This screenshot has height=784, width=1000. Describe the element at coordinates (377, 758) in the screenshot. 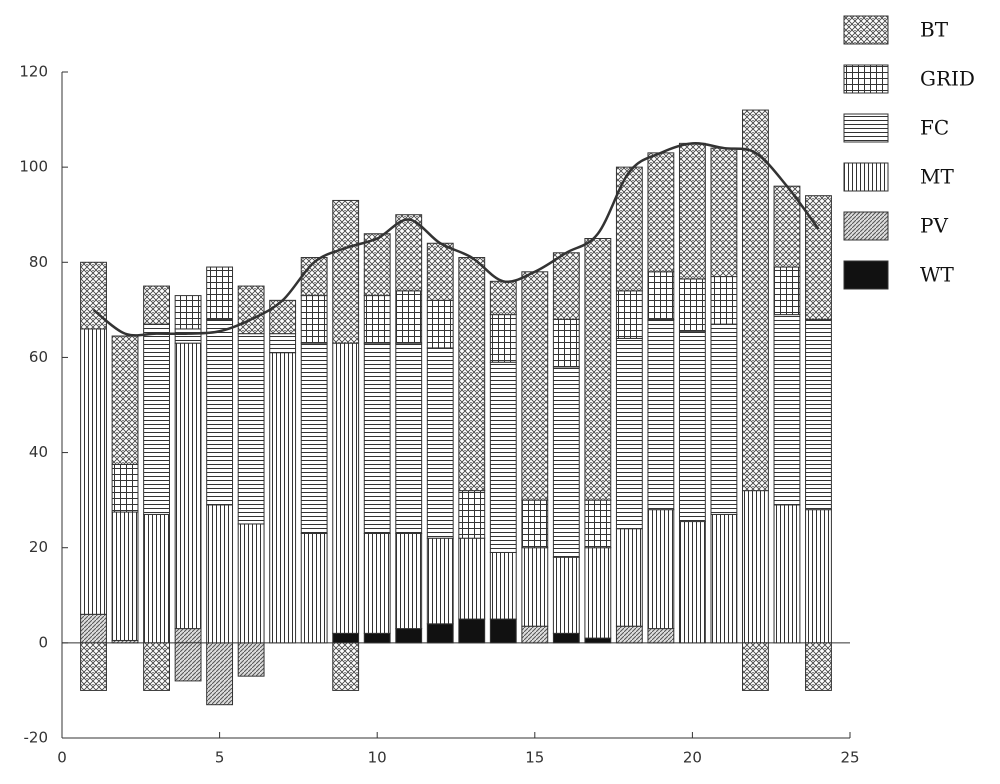

I see `x-tick-label: 10` at that location.